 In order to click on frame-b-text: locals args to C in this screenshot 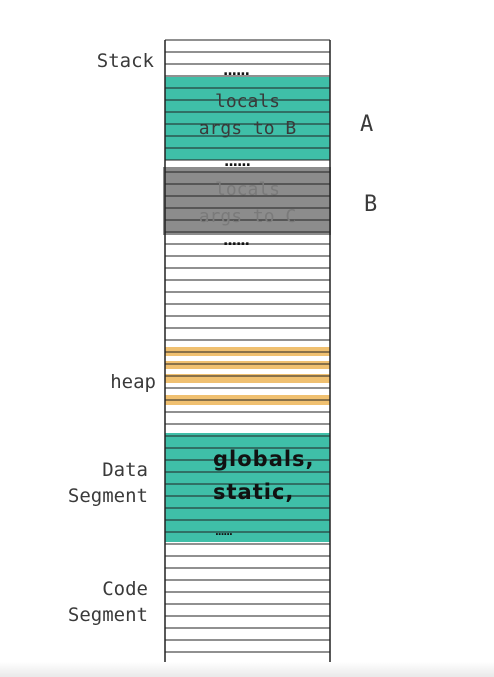, I will do `click(247, 203)`.